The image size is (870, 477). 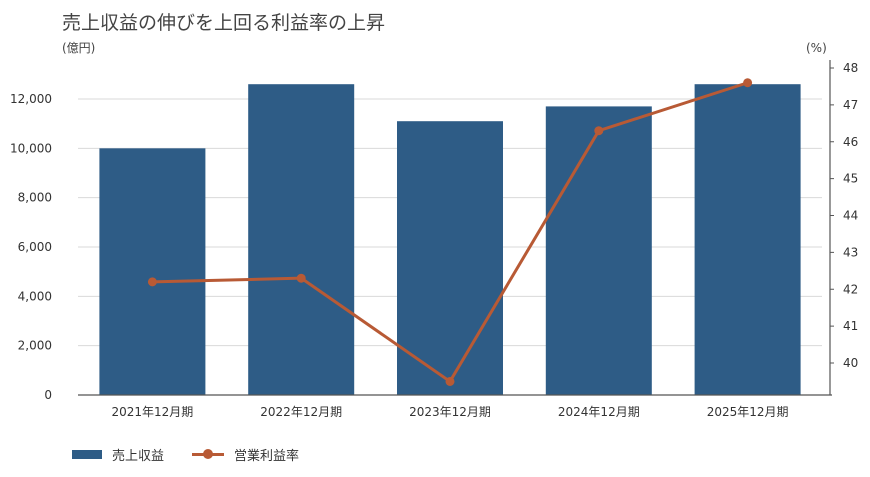 What do you see at coordinates (599, 412) in the screenshot?
I see `x-tick-label: 2024年12月期` at bounding box center [599, 412].